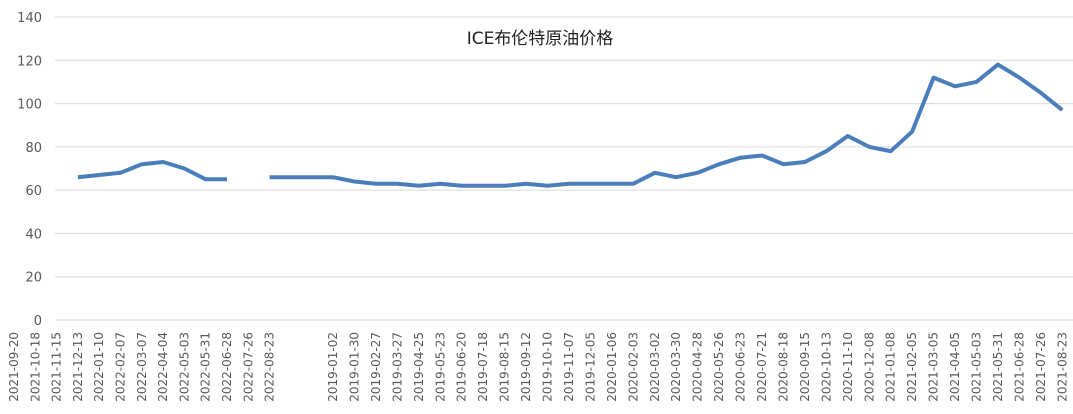  I want to click on x-tick-label: 2020-11-10, so click(848, 367).